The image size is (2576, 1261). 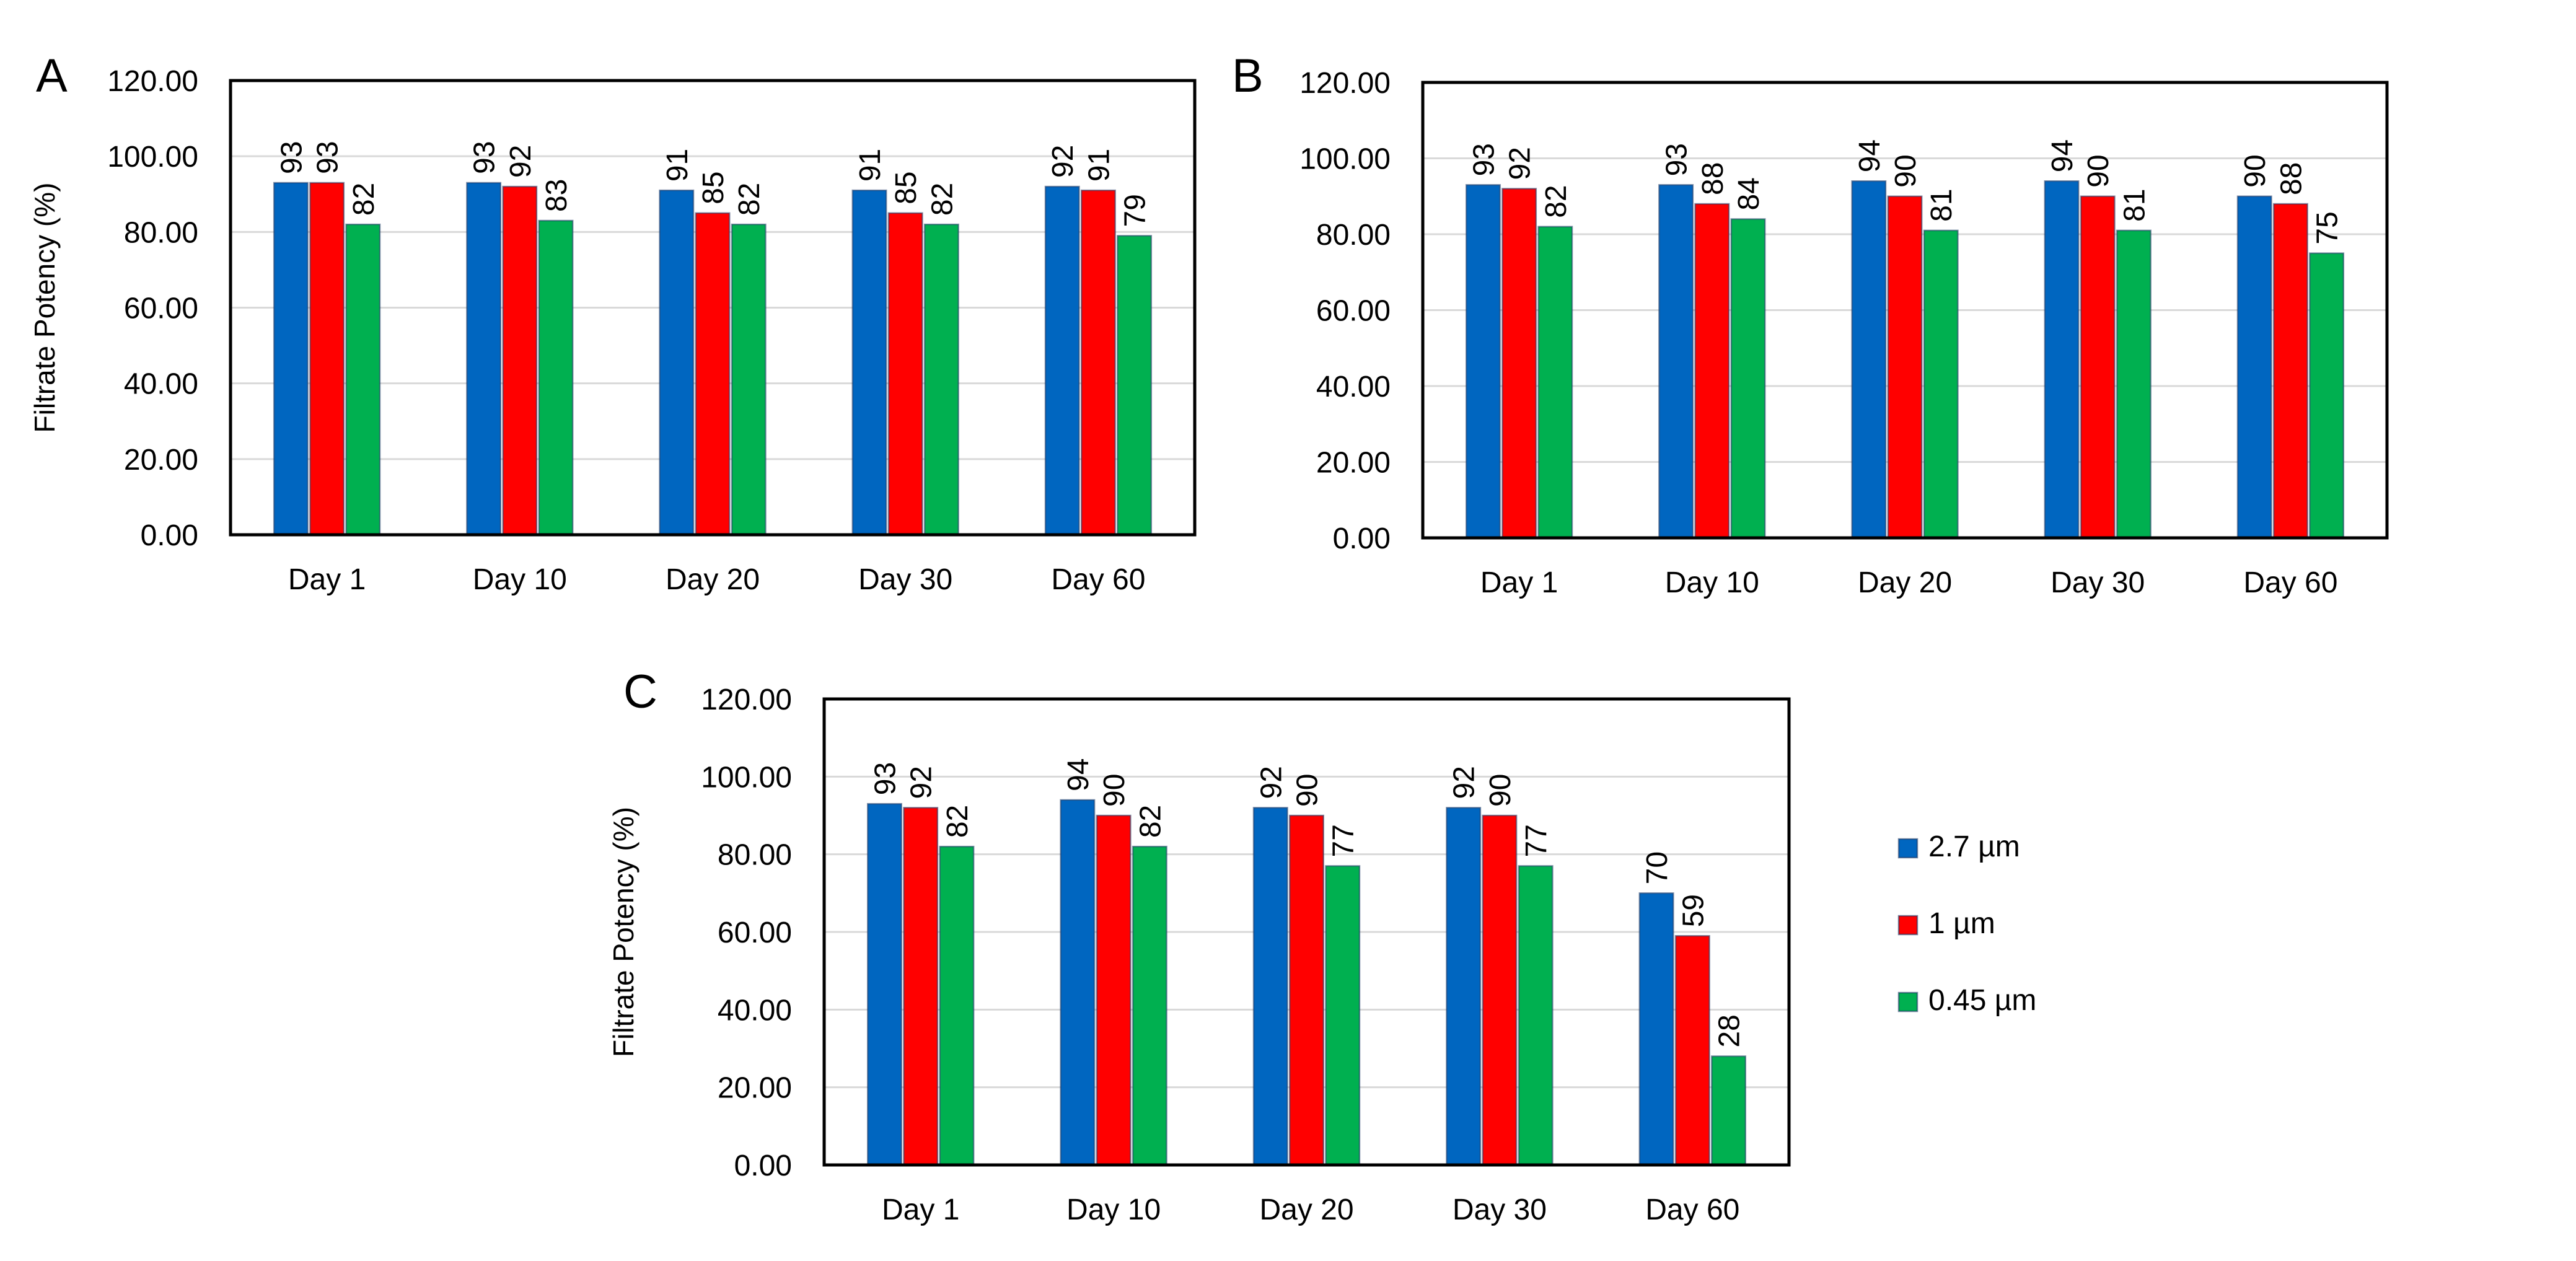 I want to click on data-label: 91, so click(x=871, y=165).